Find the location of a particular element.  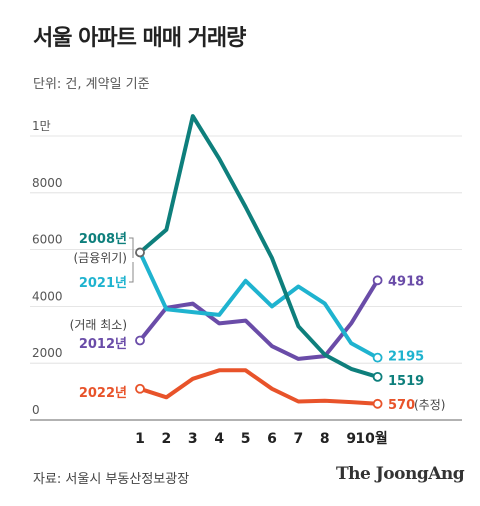

series-label-2022: 2022년 is located at coordinates (103, 393).